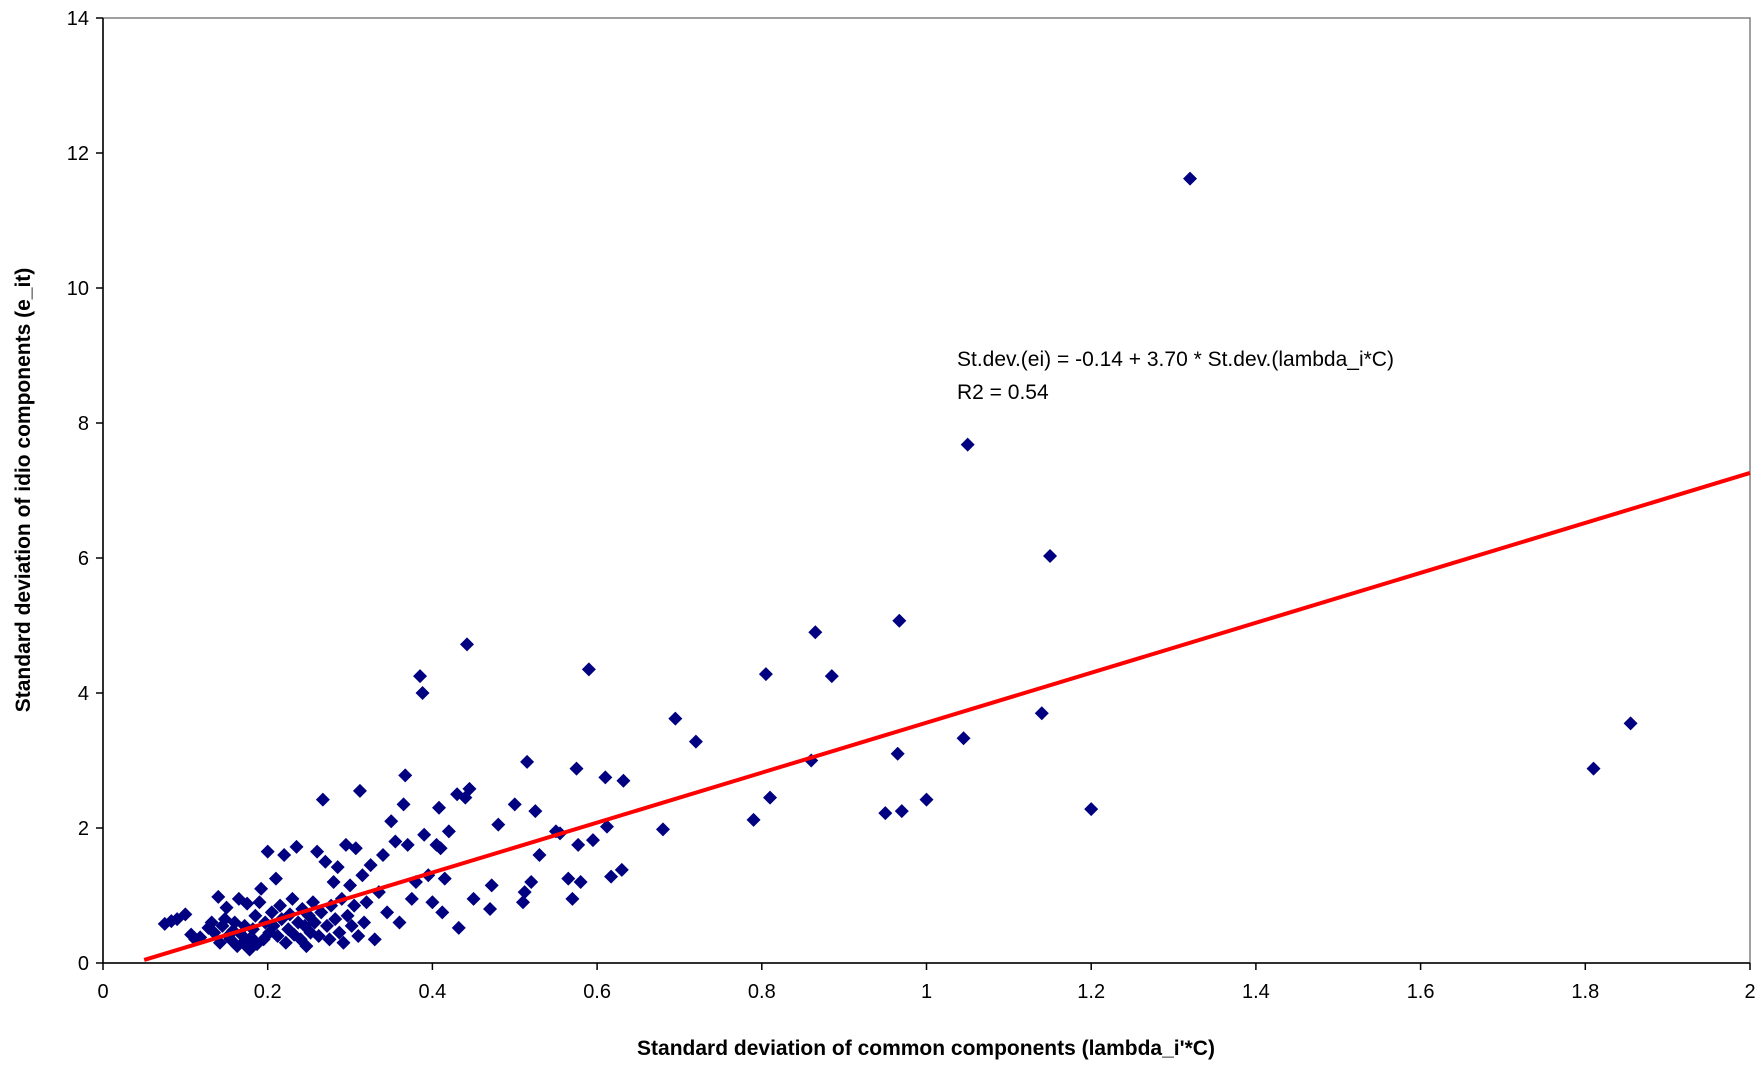  I want to click on y-tick-label: 2, so click(83, 829).